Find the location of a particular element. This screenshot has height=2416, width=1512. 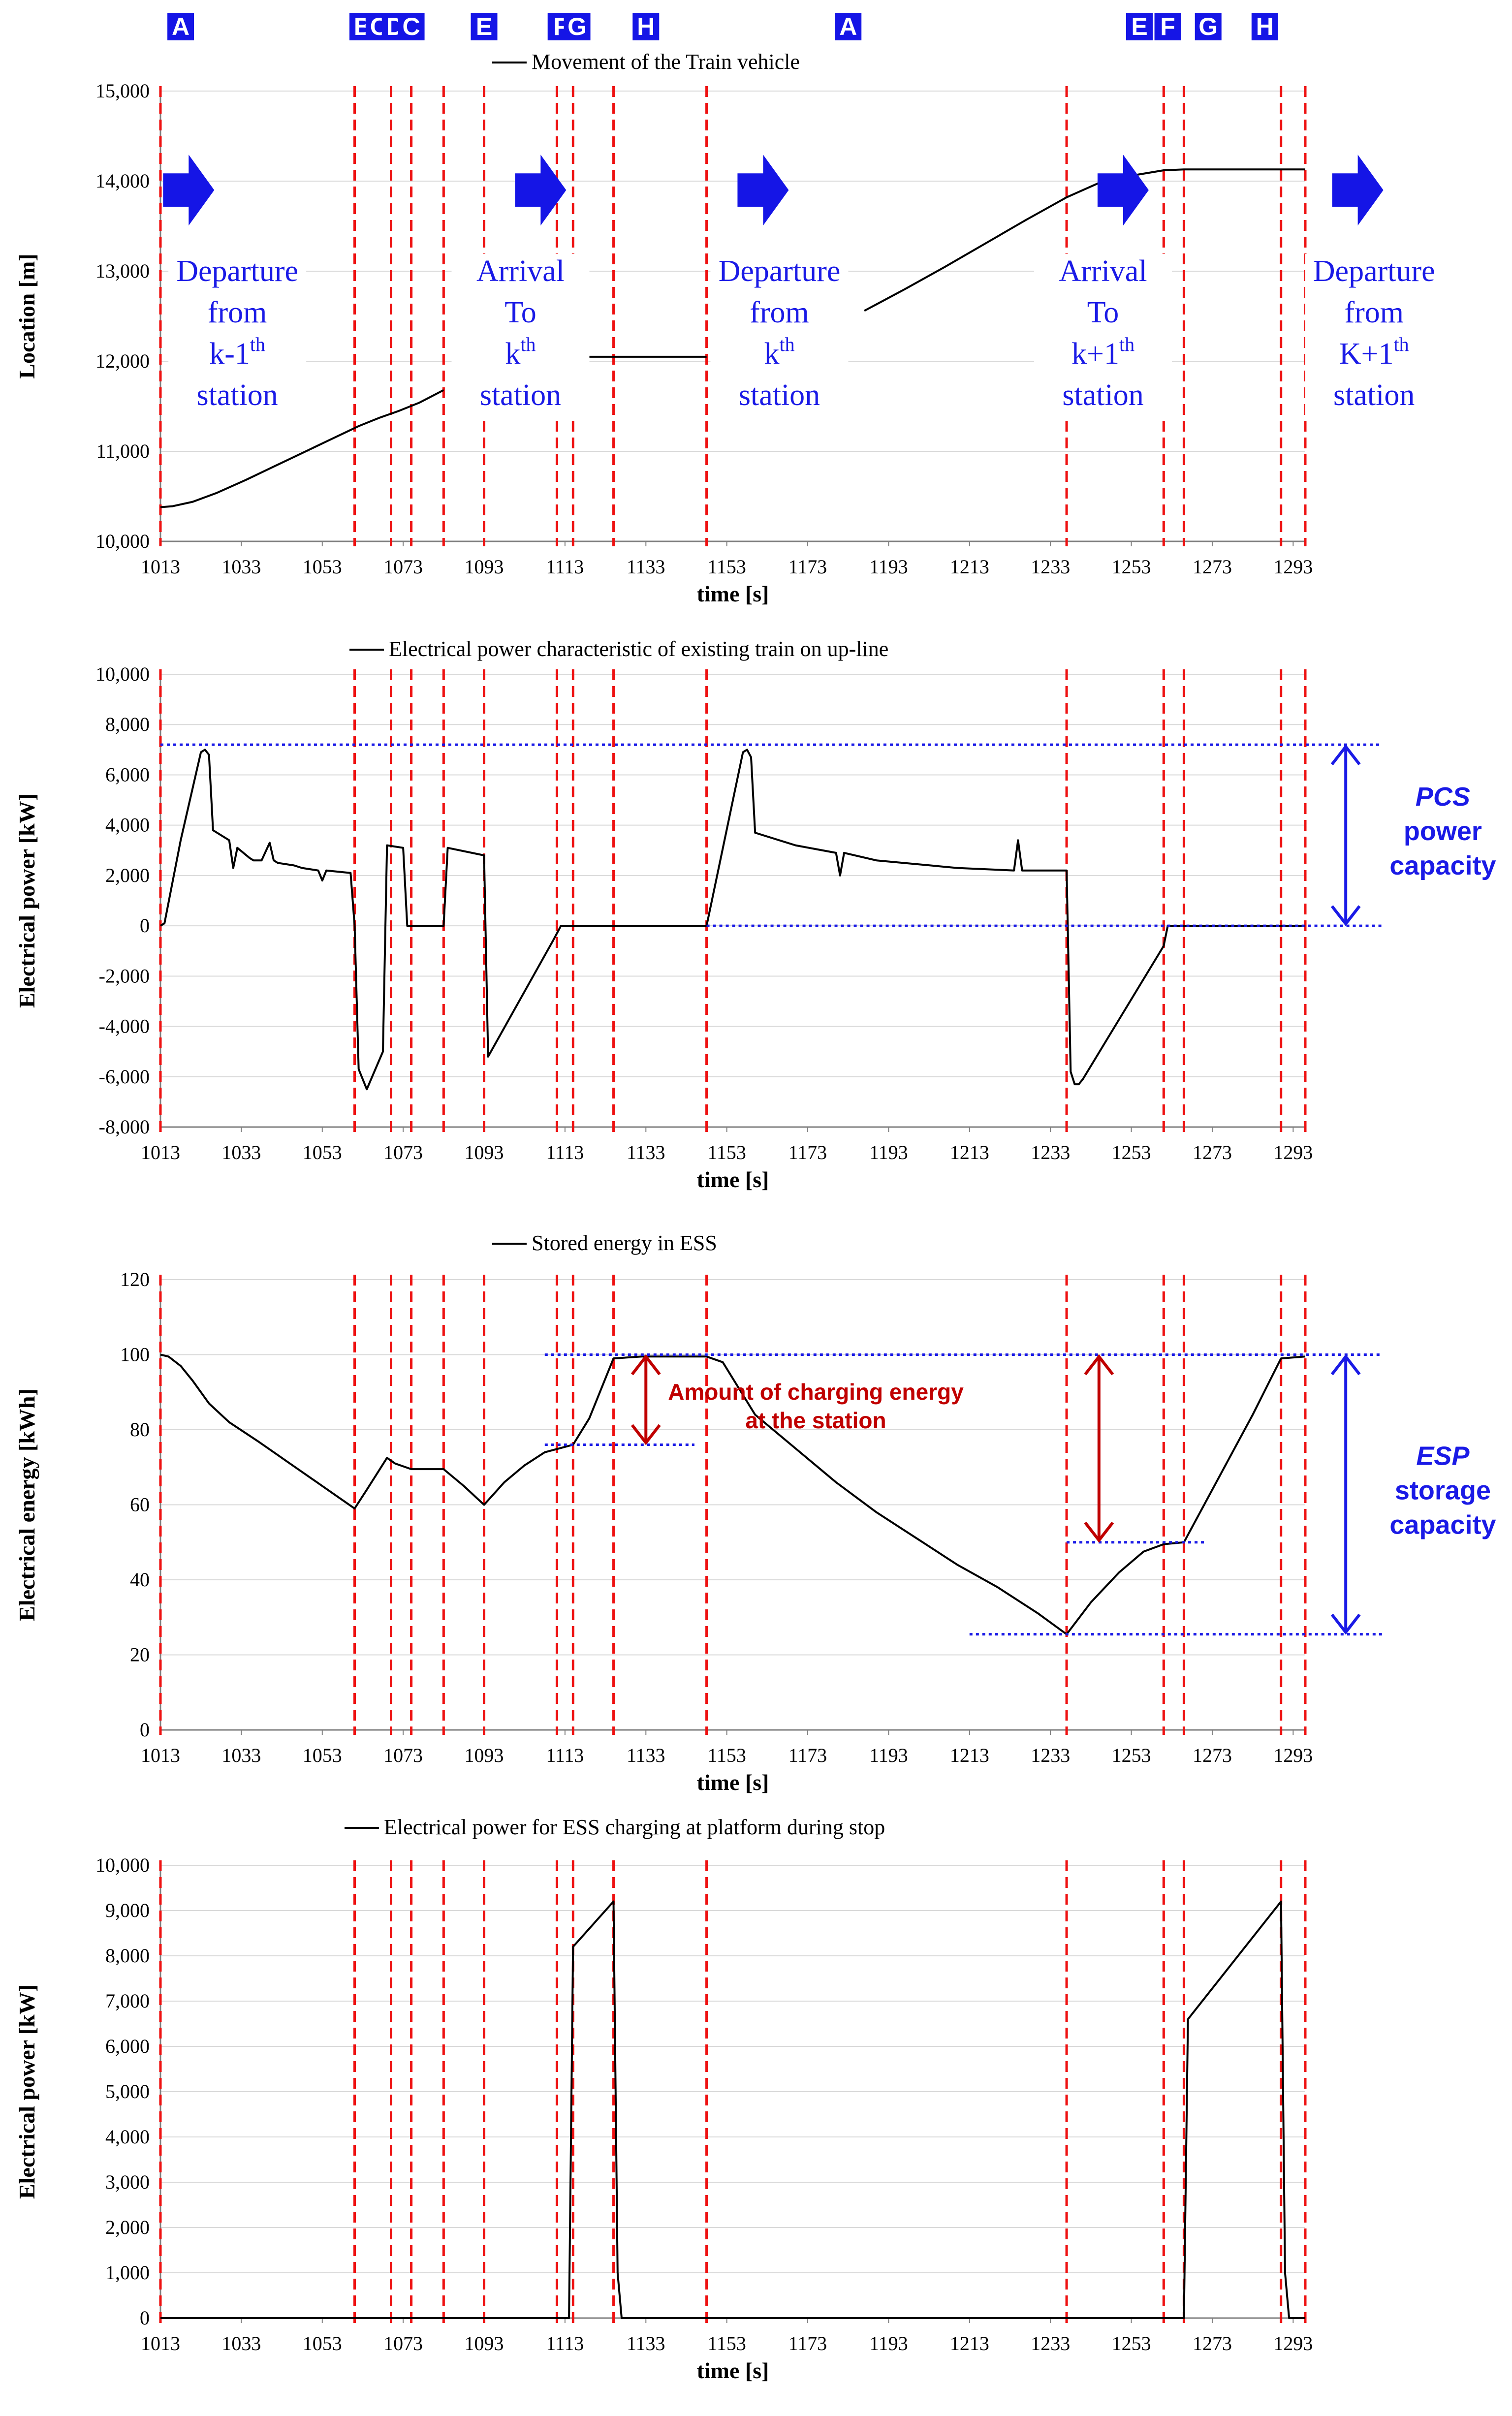

phase-label-e-5: E is located at coordinates (484, 26).